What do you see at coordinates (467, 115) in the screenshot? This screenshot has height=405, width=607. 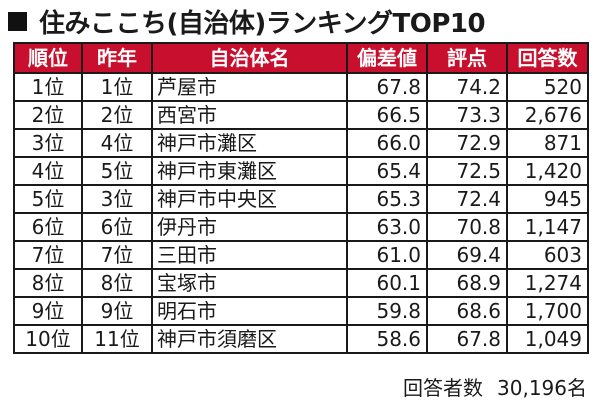 I see `cell-score: 73.3` at bounding box center [467, 115].